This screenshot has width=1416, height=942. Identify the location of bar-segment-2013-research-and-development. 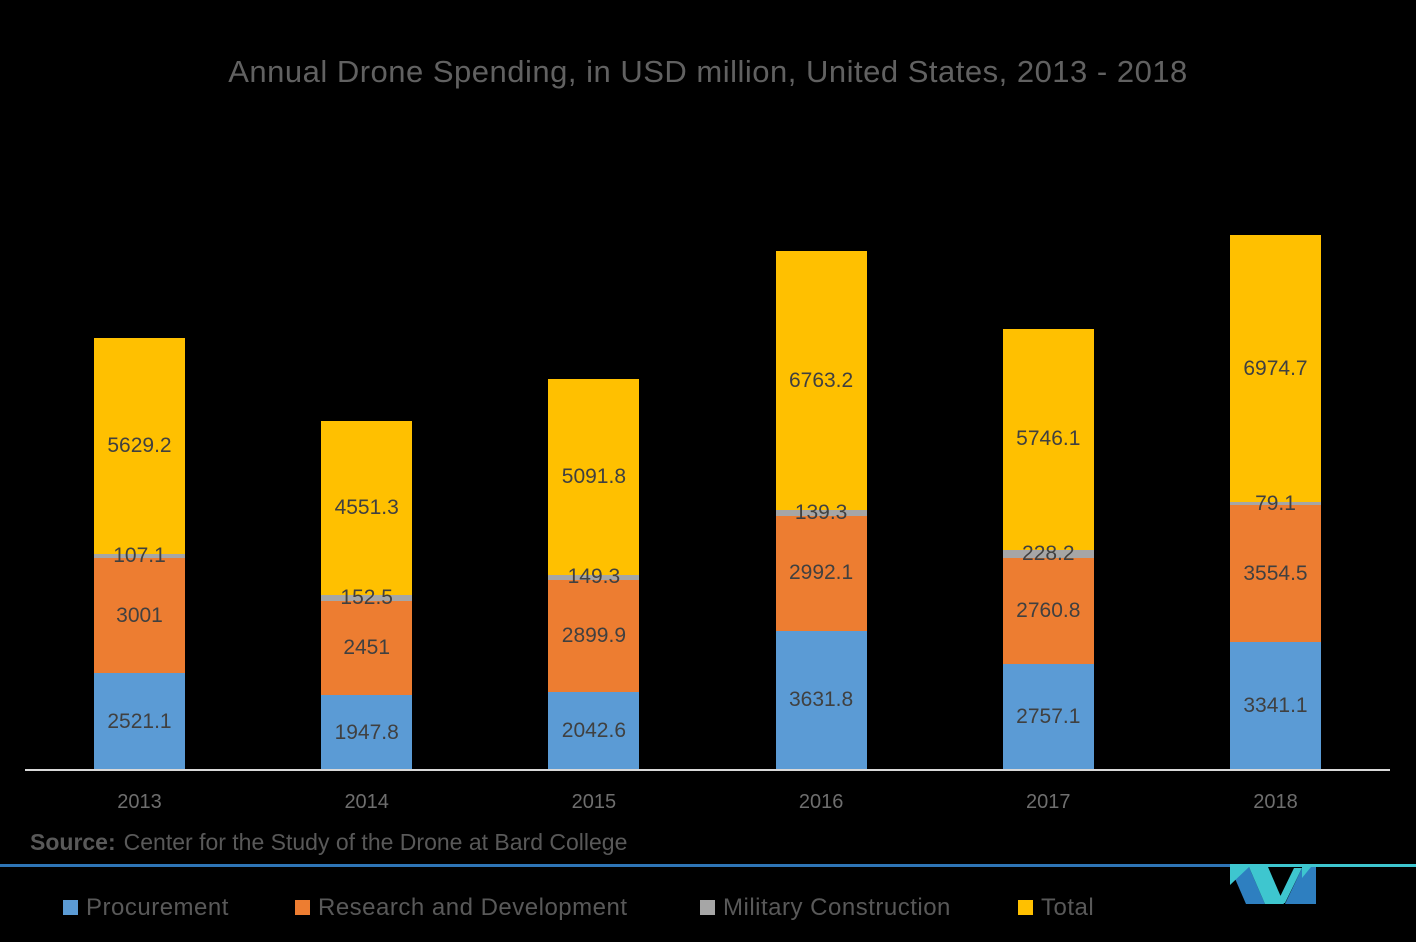
(139, 616).